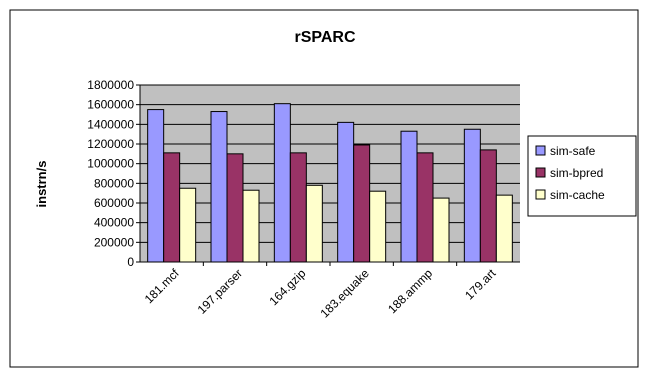 The height and width of the screenshot is (375, 649). Describe the element at coordinates (504, 228) in the screenshot. I see `bar-sim-cache-179.art` at that location.